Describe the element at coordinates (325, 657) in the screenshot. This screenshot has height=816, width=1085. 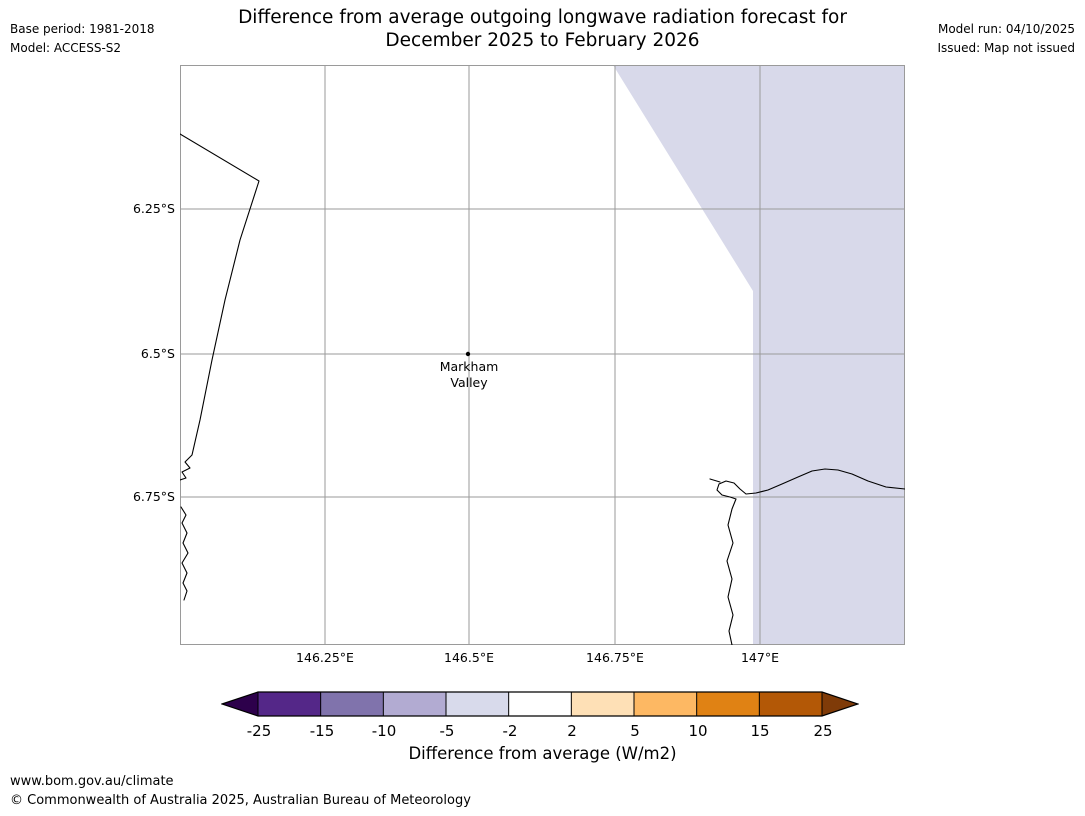
I see `lon-label-146-25e: 146.25°E` at that location.